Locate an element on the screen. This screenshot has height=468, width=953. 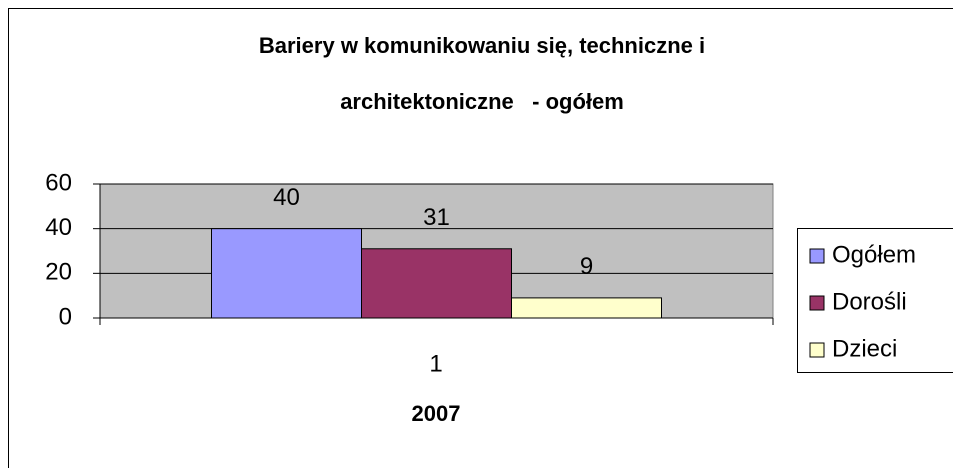
y-tick-label: 0 is located at coordinates (65, 316).